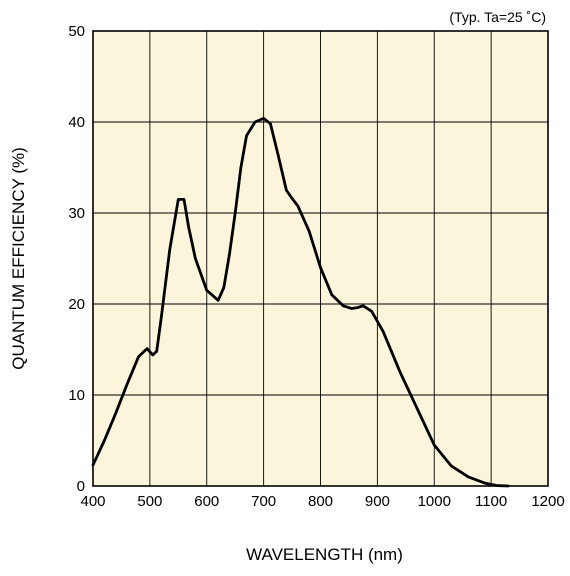 Image resolution: width=570 pixels, height=576 pixels. Describe the element at coordinates (434, 501) in the screenshot. I see `x-tick-label: 1000` at that location.